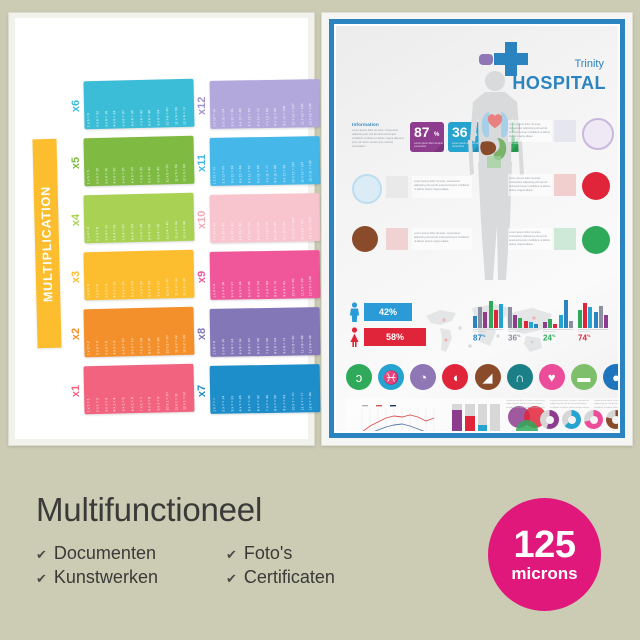  What do you see at coordinates (132, 289) in the screenshot?
I see `equation: 6 x 3 = 18` at bounding box center [132, 289].